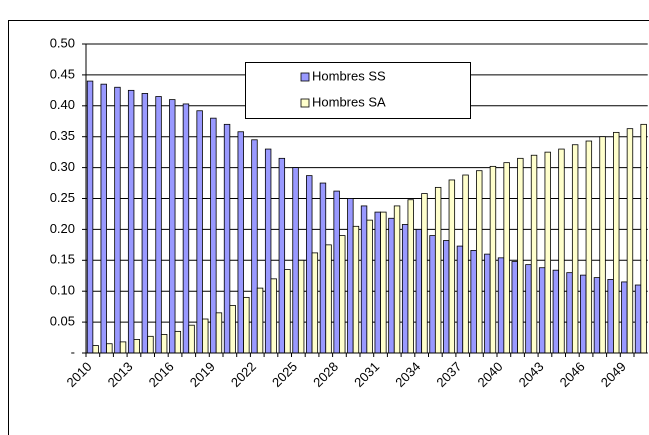  I want to click on y-tick-label: 0.40, so click(62, 104).